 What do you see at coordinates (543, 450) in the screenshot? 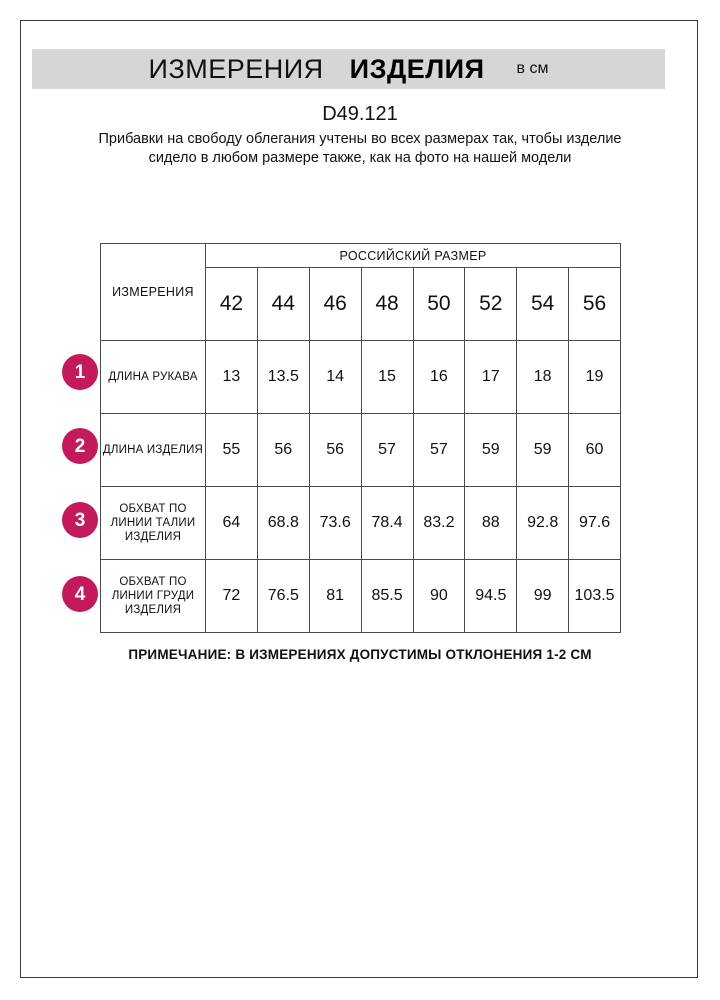
I see `cell-product-length-54: 59` at bounding box center [543, 450].